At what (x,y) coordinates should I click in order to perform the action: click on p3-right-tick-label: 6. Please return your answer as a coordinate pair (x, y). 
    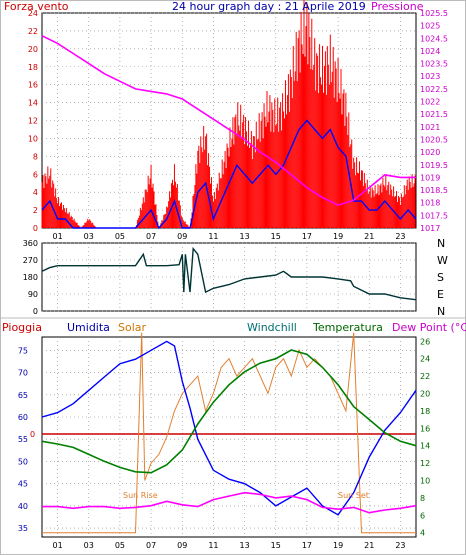
    Looking at the image, I should click on (422, 515).